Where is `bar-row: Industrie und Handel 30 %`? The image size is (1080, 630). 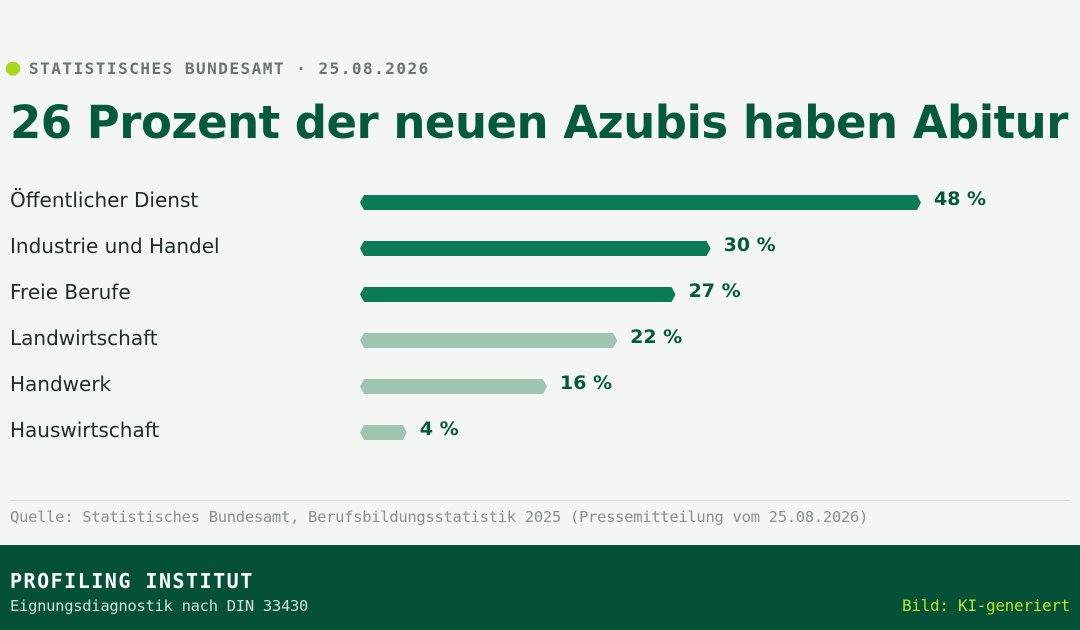 bar-row: Industrie und Handel 30 % is located at coordinates (540, 249).